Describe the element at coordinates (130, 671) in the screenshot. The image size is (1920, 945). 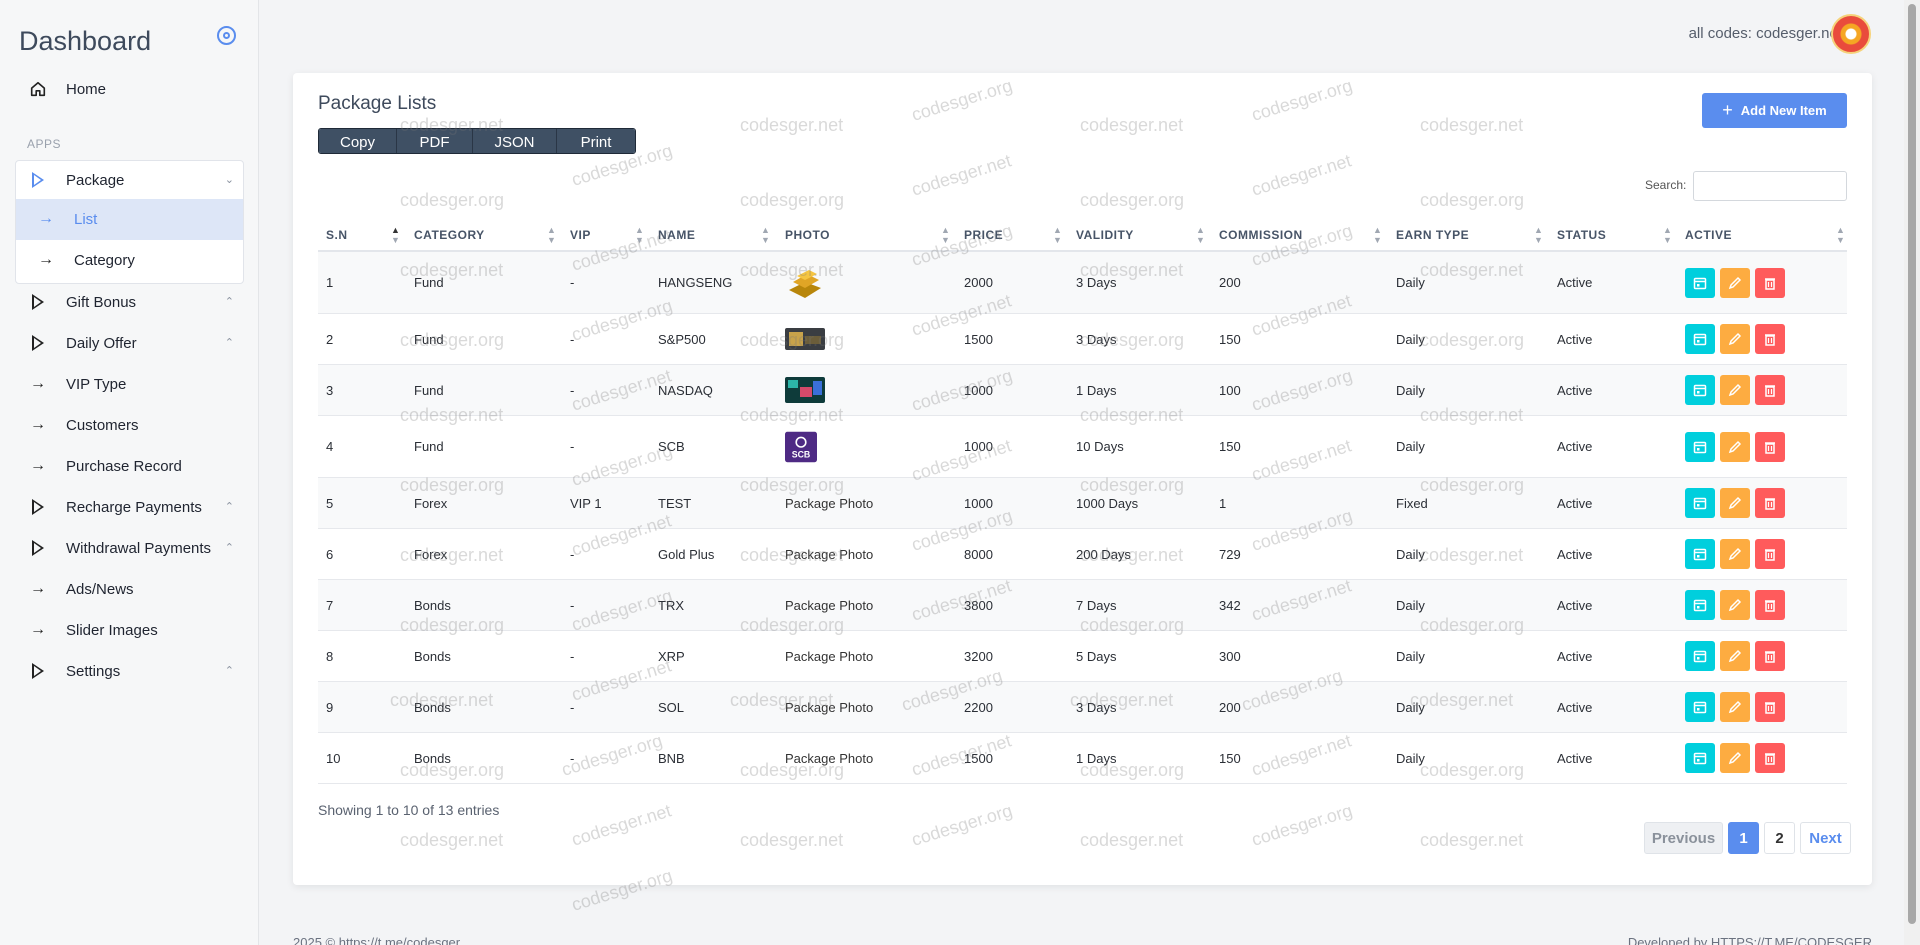
I see `sidebar-item-settings: Settings ⌃` at that location.